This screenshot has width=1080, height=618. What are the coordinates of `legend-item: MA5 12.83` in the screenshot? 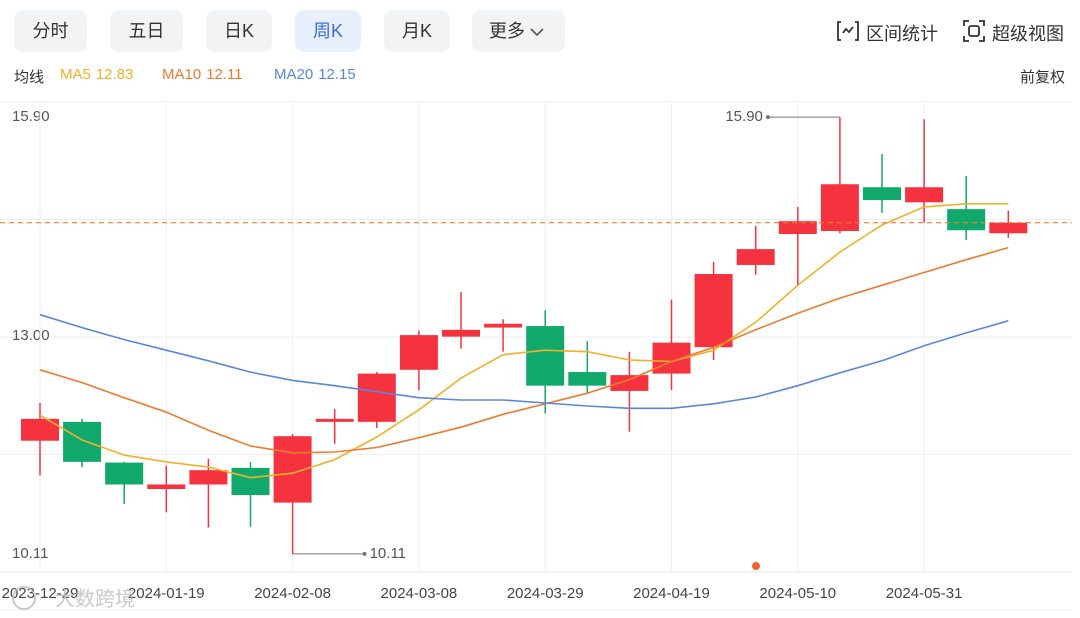 It's located at (96, 74).